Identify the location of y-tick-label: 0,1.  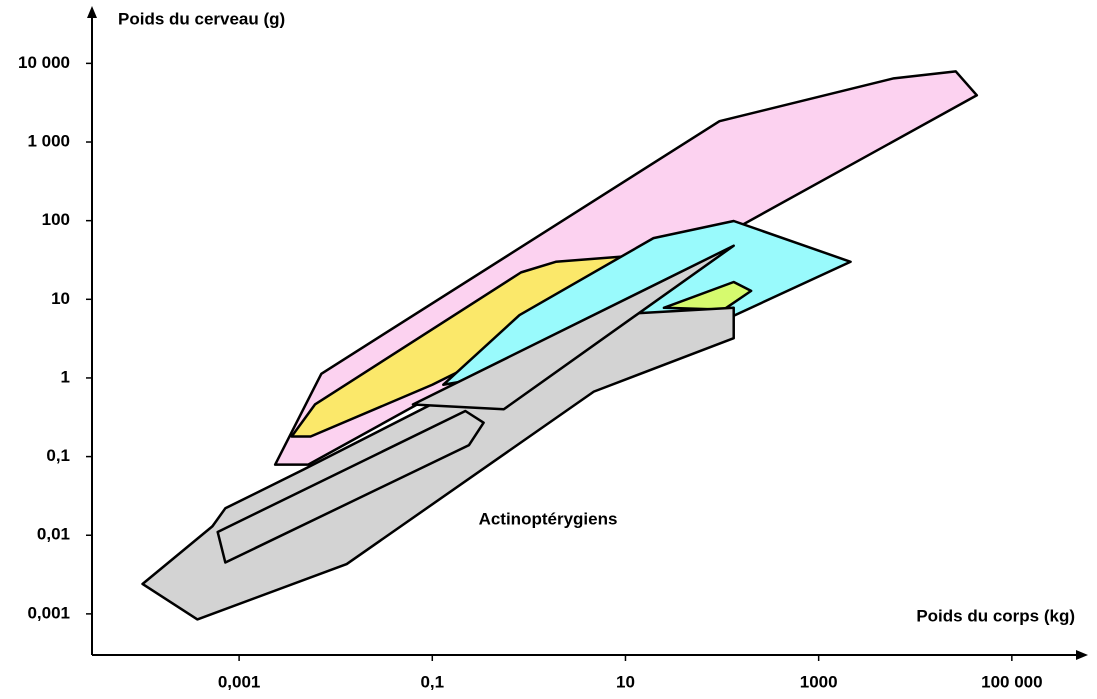
(58, 455).